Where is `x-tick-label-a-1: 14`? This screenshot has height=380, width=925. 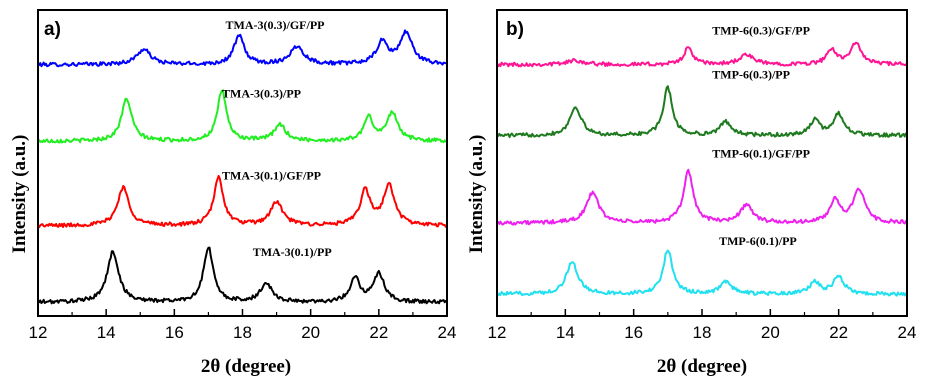 x-tick-label-a-1: 14 is located at coordinates (106, 332).